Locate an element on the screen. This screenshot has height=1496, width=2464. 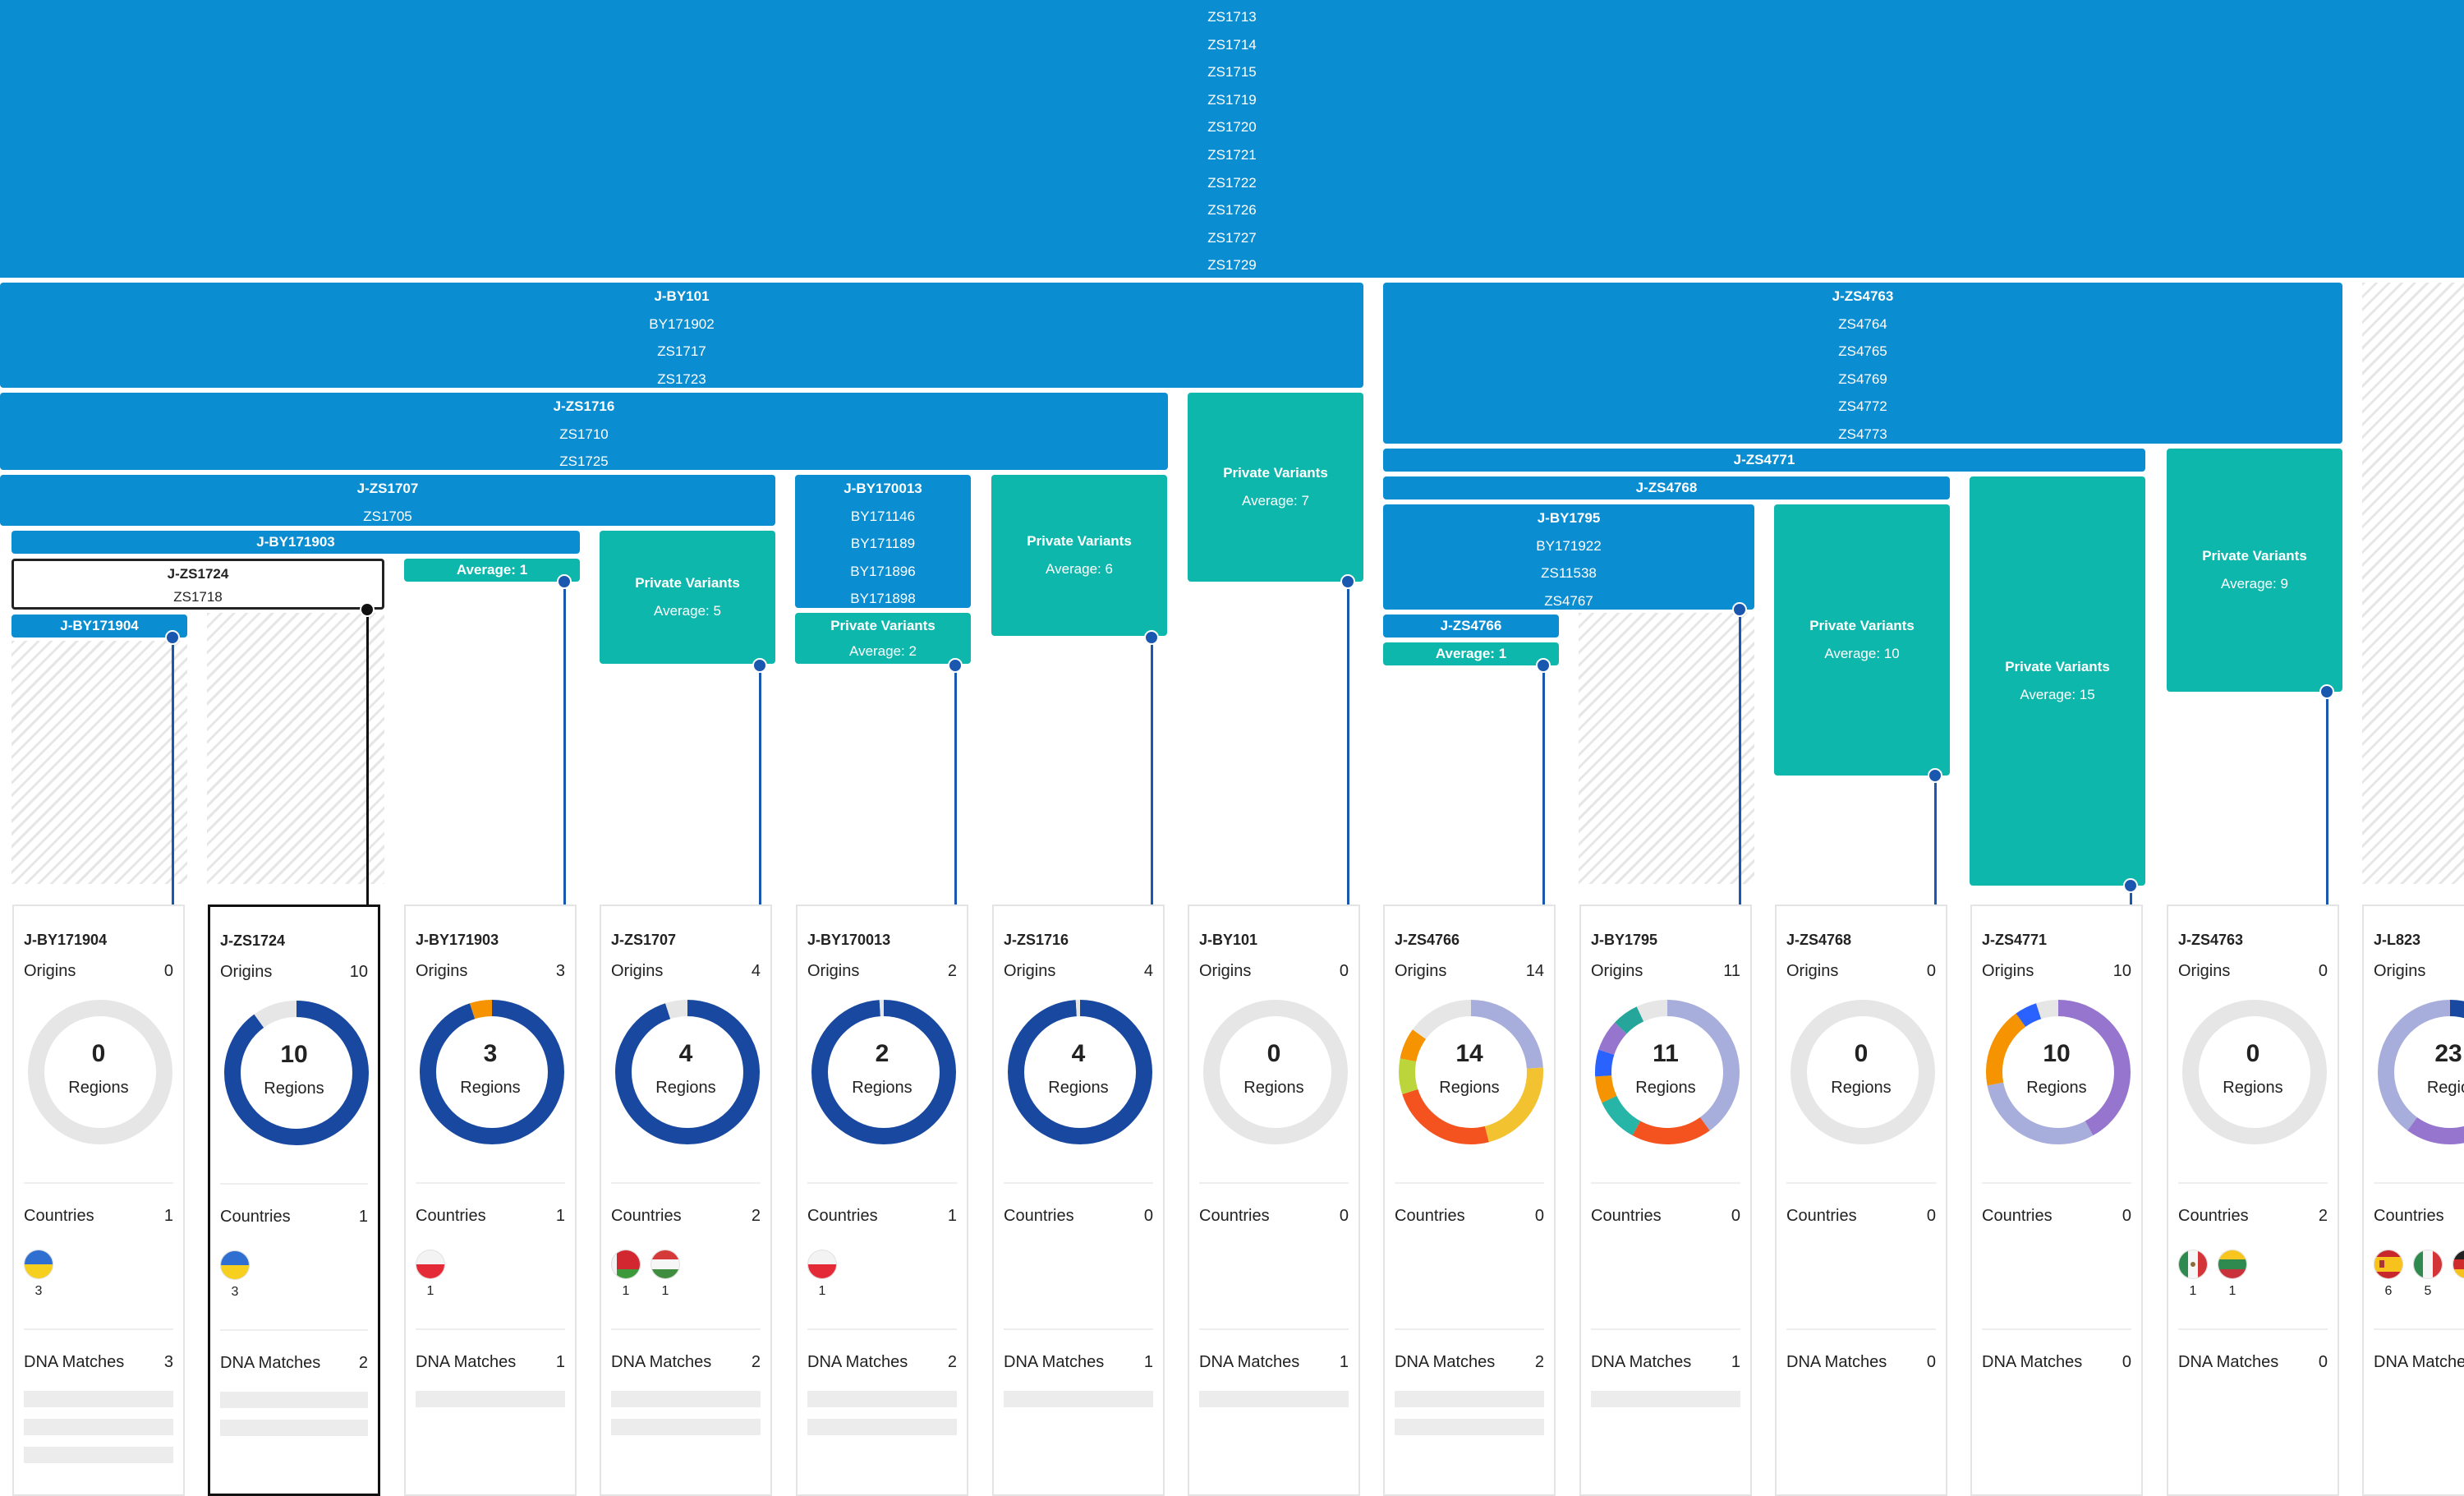
node-j-by101: J-BY101 BY171902 ZS1717 ZS1723 is located at coordinates (681, 335).